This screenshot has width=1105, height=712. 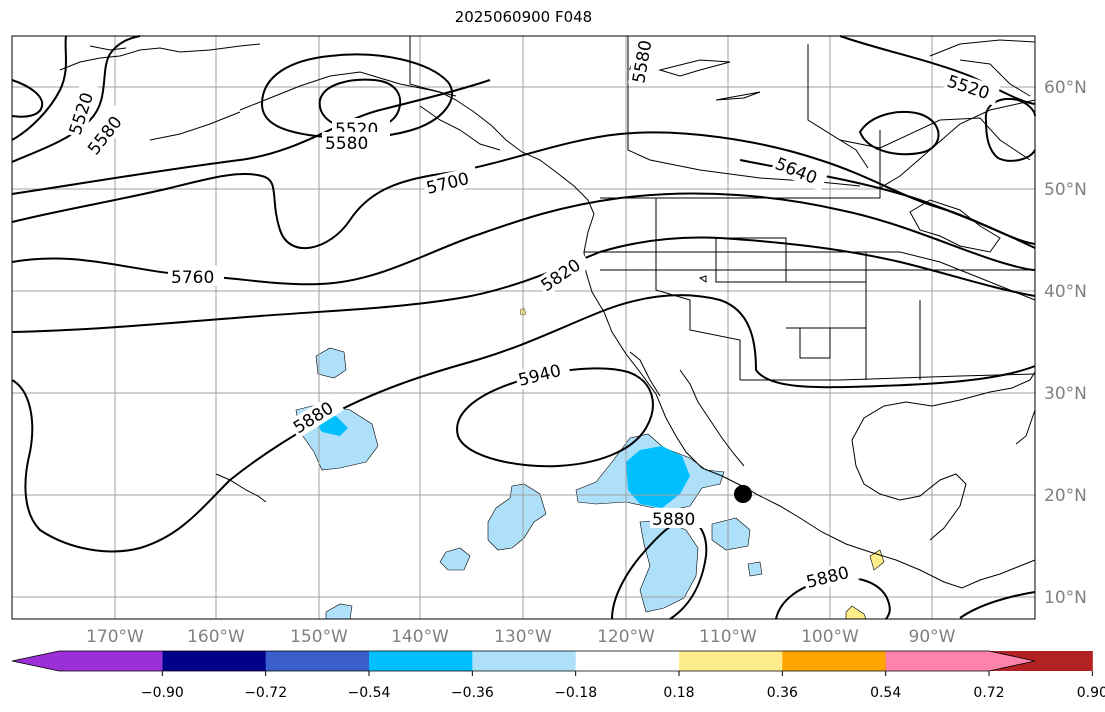 What do you see at coordinates (885, 693) in the screenshot?
I see `colorbar-tick-label: 0.54` at bounding box center [885, 693].